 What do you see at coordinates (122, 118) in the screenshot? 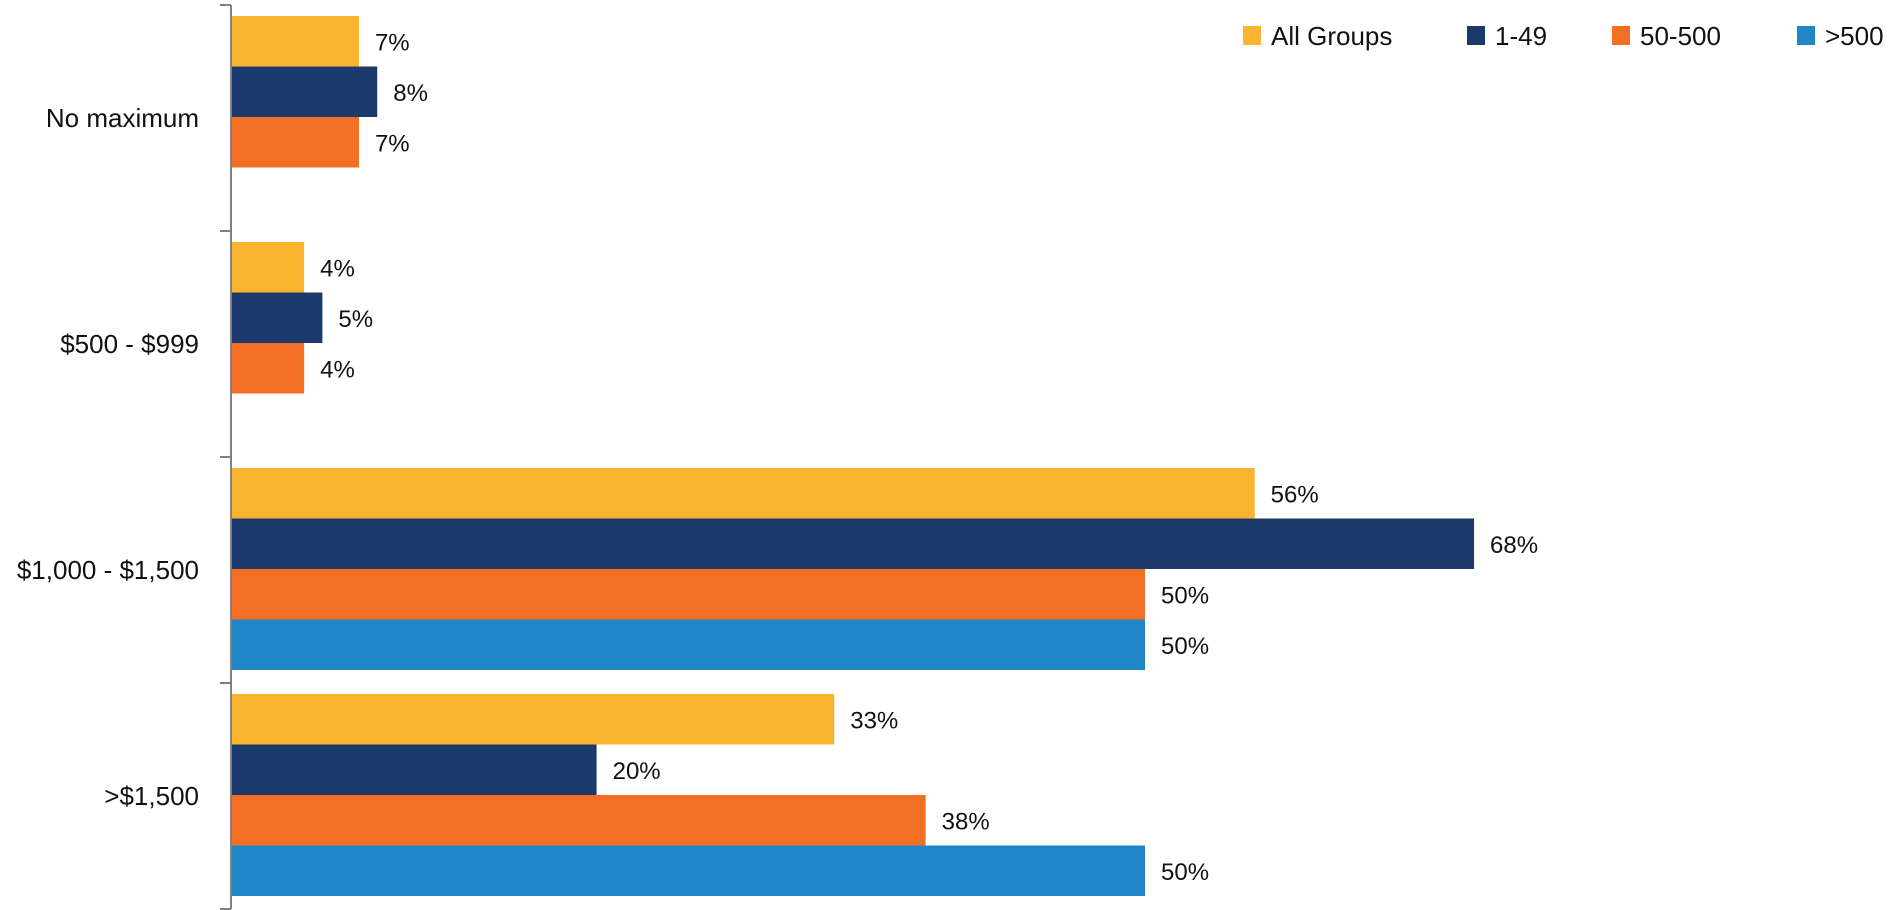
I see `category-label-1: No maximum` at bounding box center [122, 118].